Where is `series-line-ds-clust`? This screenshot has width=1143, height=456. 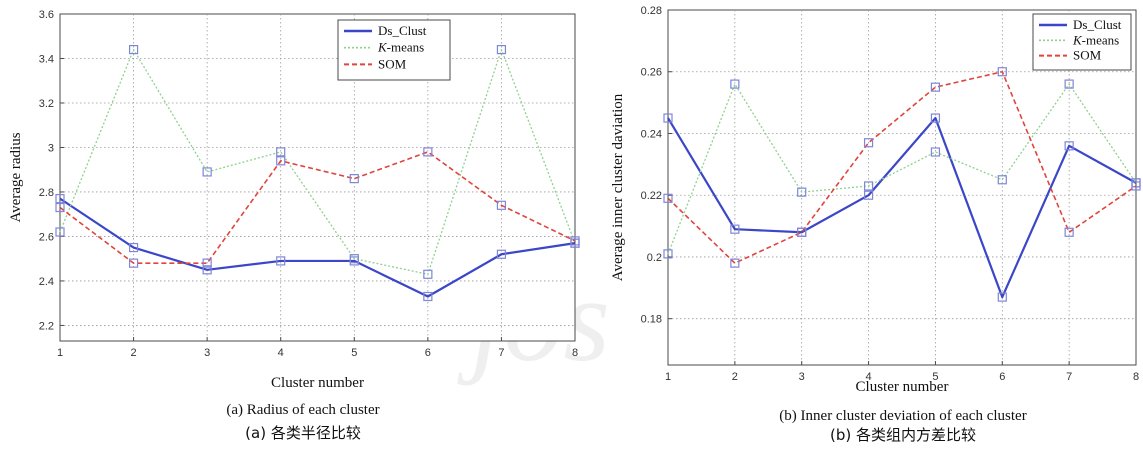 series-line-ds-clust is located at coordinates (317, 247).